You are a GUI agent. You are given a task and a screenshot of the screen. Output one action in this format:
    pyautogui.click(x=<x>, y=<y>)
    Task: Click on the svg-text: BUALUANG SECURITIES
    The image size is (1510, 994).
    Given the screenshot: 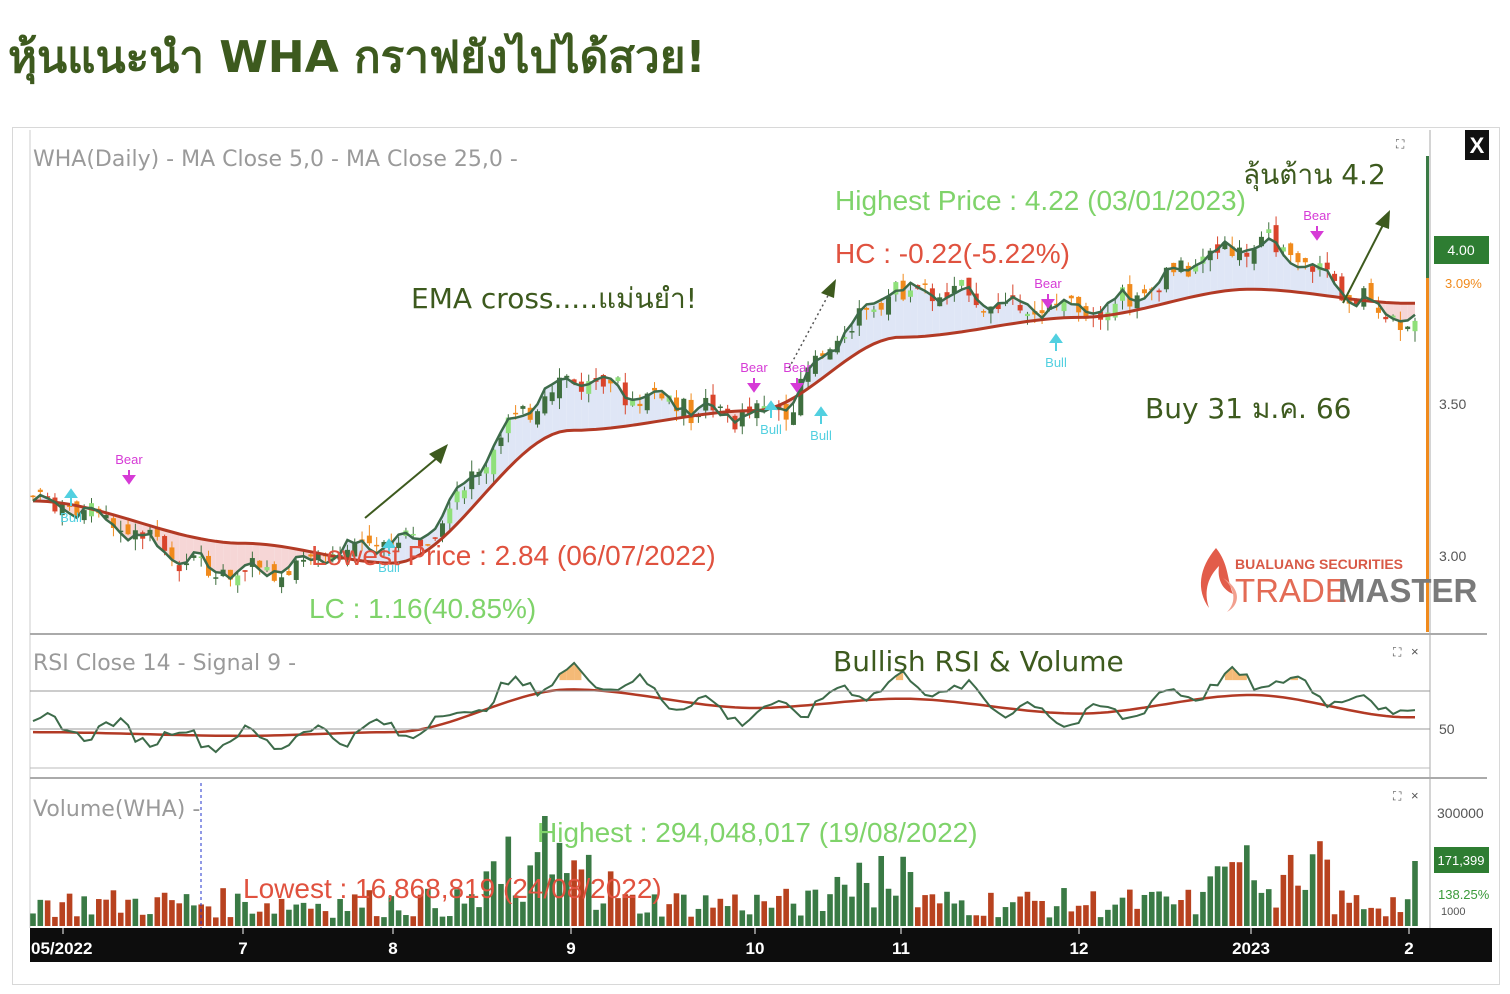 What is the action you would take?
    pyautogui.click(x=1319, y=564)
    